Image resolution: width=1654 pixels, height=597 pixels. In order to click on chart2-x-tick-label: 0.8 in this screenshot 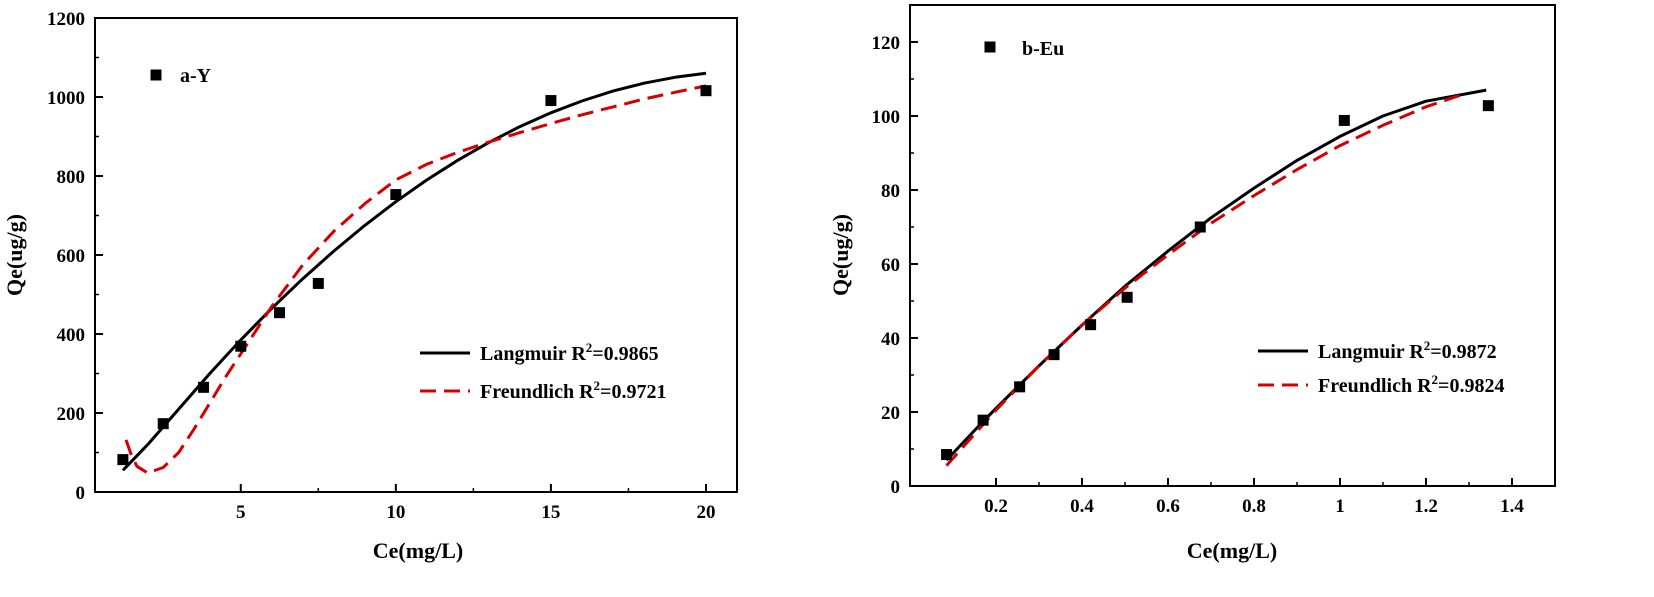, I will do `click(1254, 506)`.